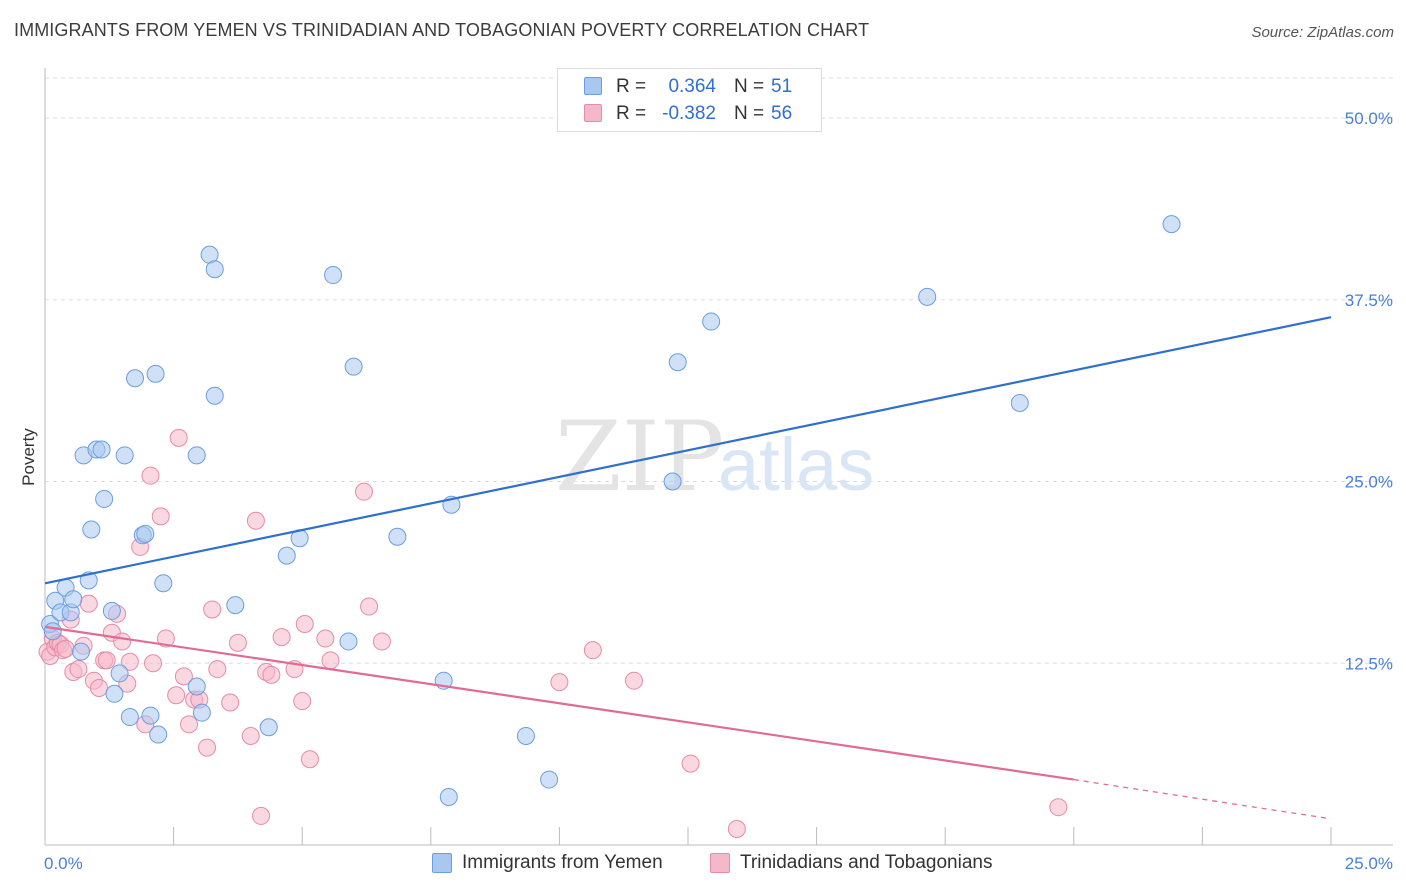 The width and height of the screenshot is (1406, 892). I want to click on y-tick-label: 25.0%, so click(1369, 482).